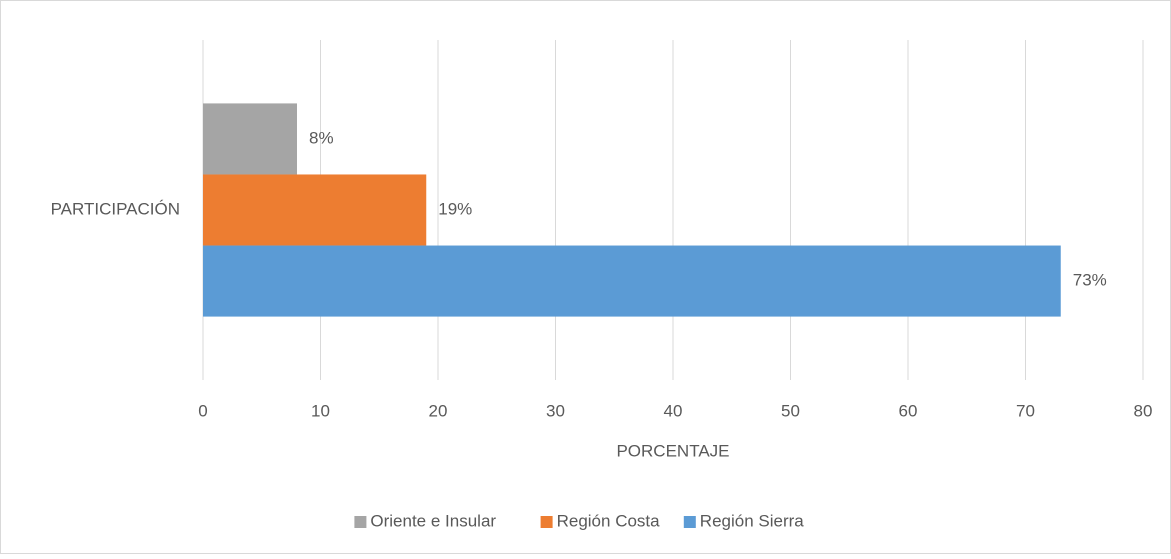 The height and width of the screenshot is (559, 1171). What do you see at coordinates (455, 208) in the screenshot?
I see `data-label: 19%` at bounding box center [455, 208].